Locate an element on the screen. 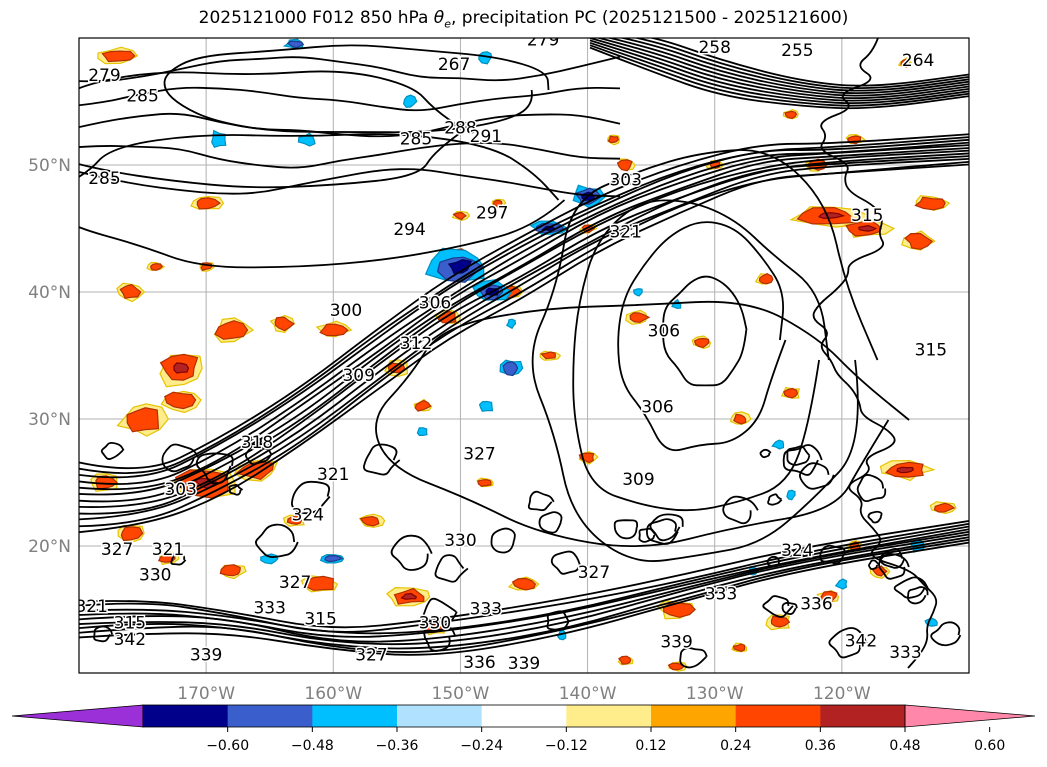 This screenshot has width=1047, height=767. contour-label: 318 is located at coordinates (257, 443).